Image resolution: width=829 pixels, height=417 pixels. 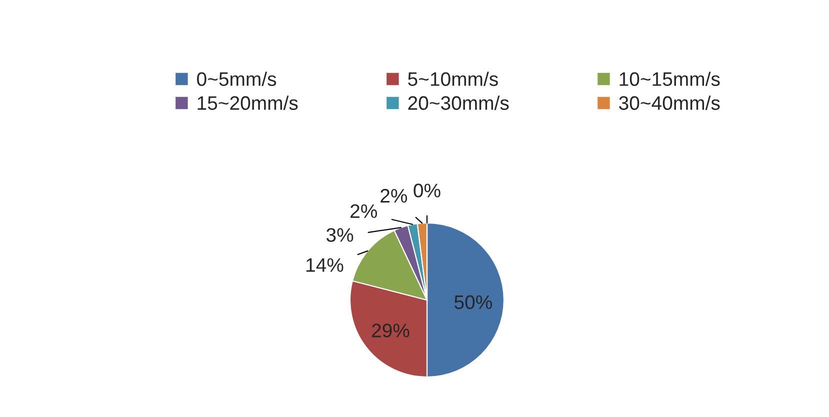 What do you see at coordinates (340, 235) in the screenshot?
I see `data-label: 3%` at bounding box center [340, 235].